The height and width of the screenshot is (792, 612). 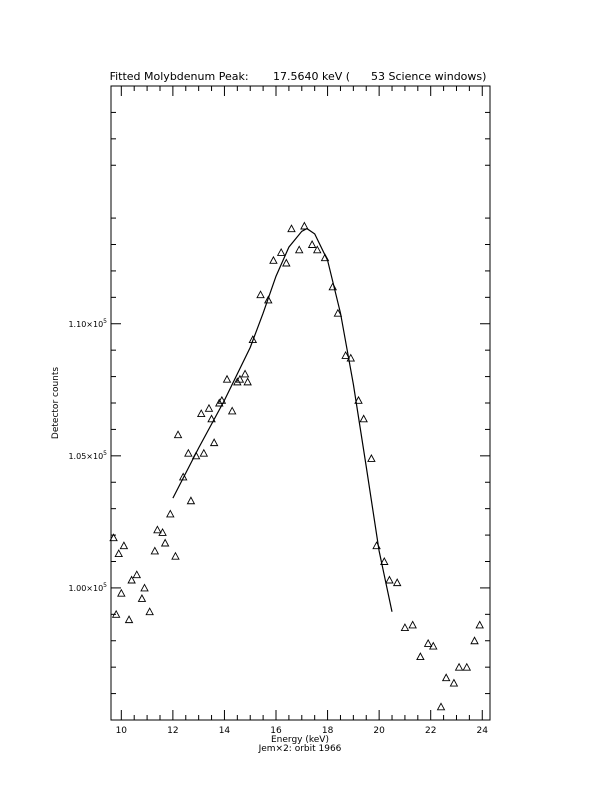 What do you see at coordinates (225, 731) in the screenshot?
I see `x-tick-label: 14` at bounding box center [225, 731].